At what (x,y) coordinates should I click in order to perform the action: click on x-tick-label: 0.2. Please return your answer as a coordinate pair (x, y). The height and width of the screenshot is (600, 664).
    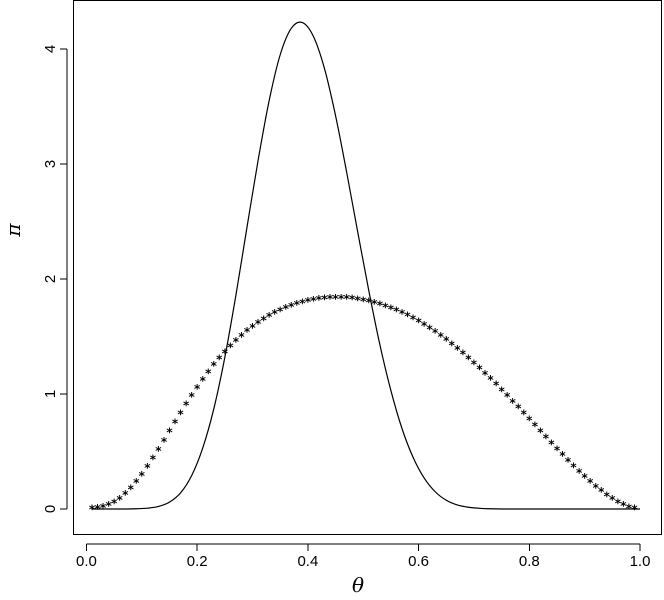
    Looking at the image, I should click on (197, 561).